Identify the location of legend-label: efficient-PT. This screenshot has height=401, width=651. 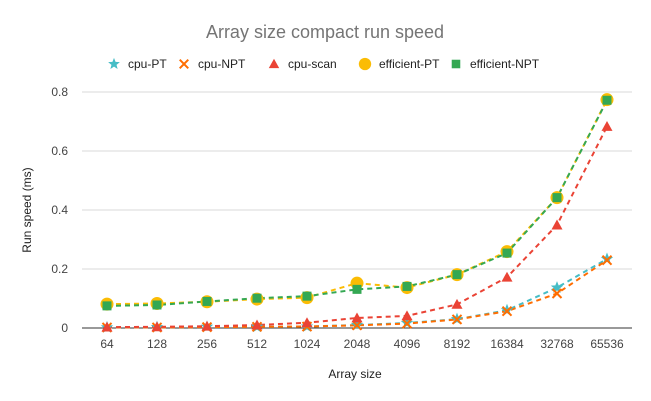
(409, 64).